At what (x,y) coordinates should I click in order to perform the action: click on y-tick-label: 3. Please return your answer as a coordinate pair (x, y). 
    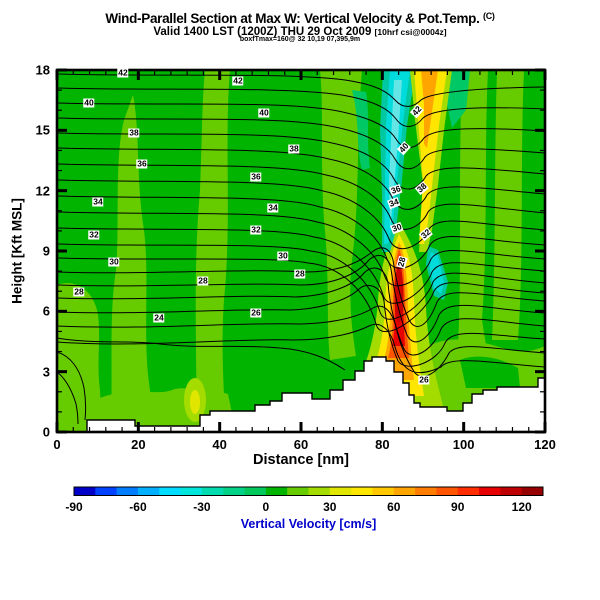
    Looking at the image, I should click on (46, 372).